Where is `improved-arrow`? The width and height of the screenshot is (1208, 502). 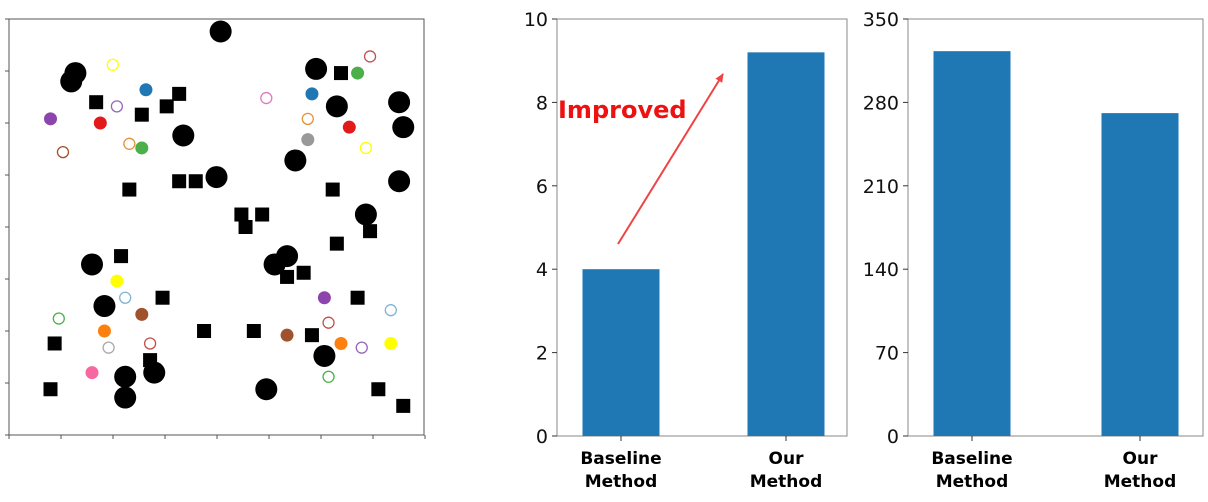 improved-arrow is located at coordinates (670, 159).